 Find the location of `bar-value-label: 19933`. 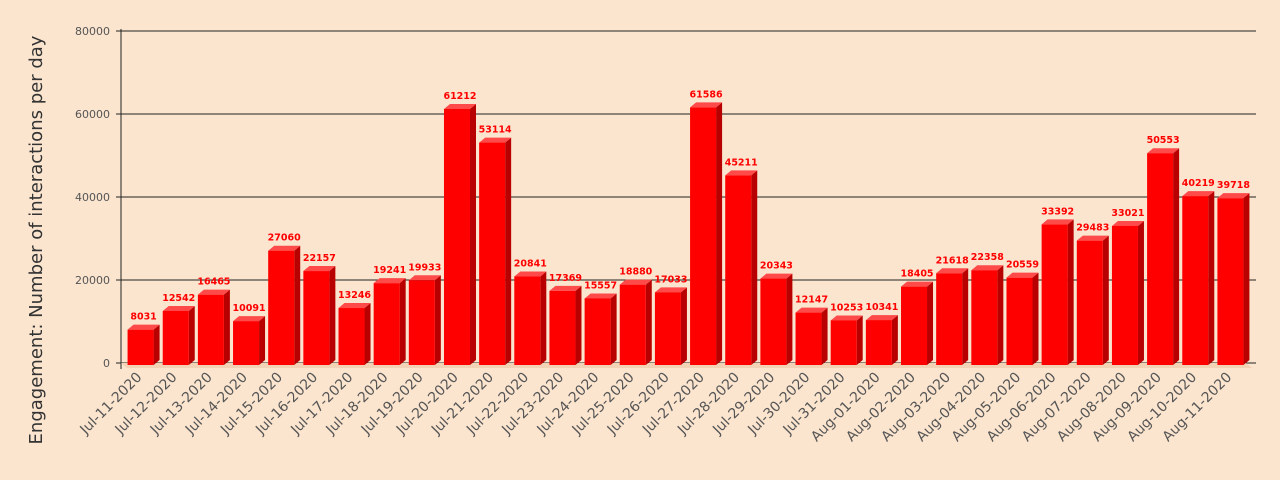

bar-value-label: 19933 is located at coordinates (424, 267).